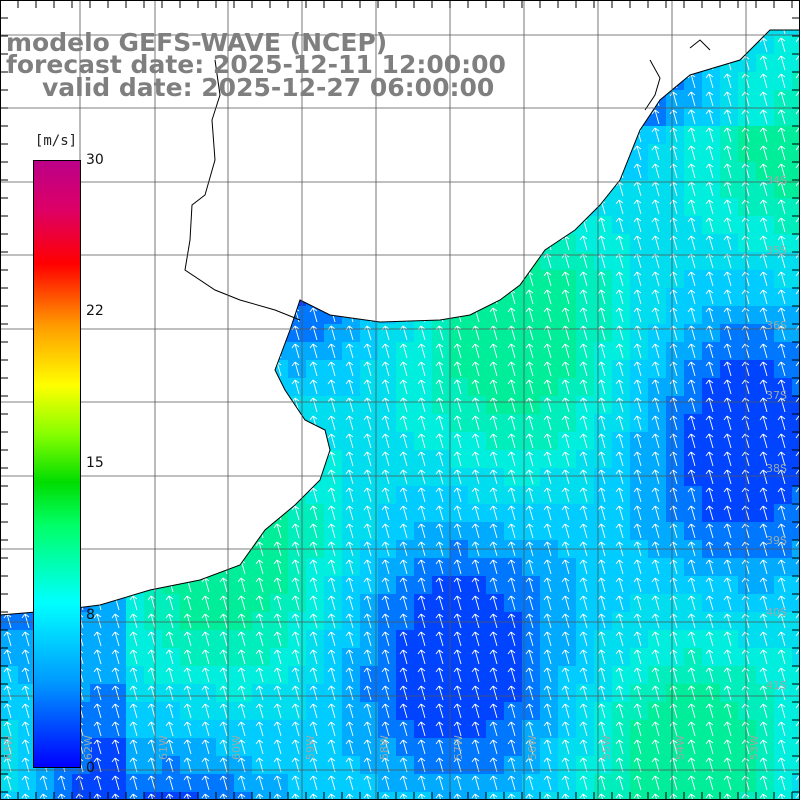  What do you see at coordinates (57, 464) in the screenshot?
I see `colorbar` at bounding box center [57, 464].